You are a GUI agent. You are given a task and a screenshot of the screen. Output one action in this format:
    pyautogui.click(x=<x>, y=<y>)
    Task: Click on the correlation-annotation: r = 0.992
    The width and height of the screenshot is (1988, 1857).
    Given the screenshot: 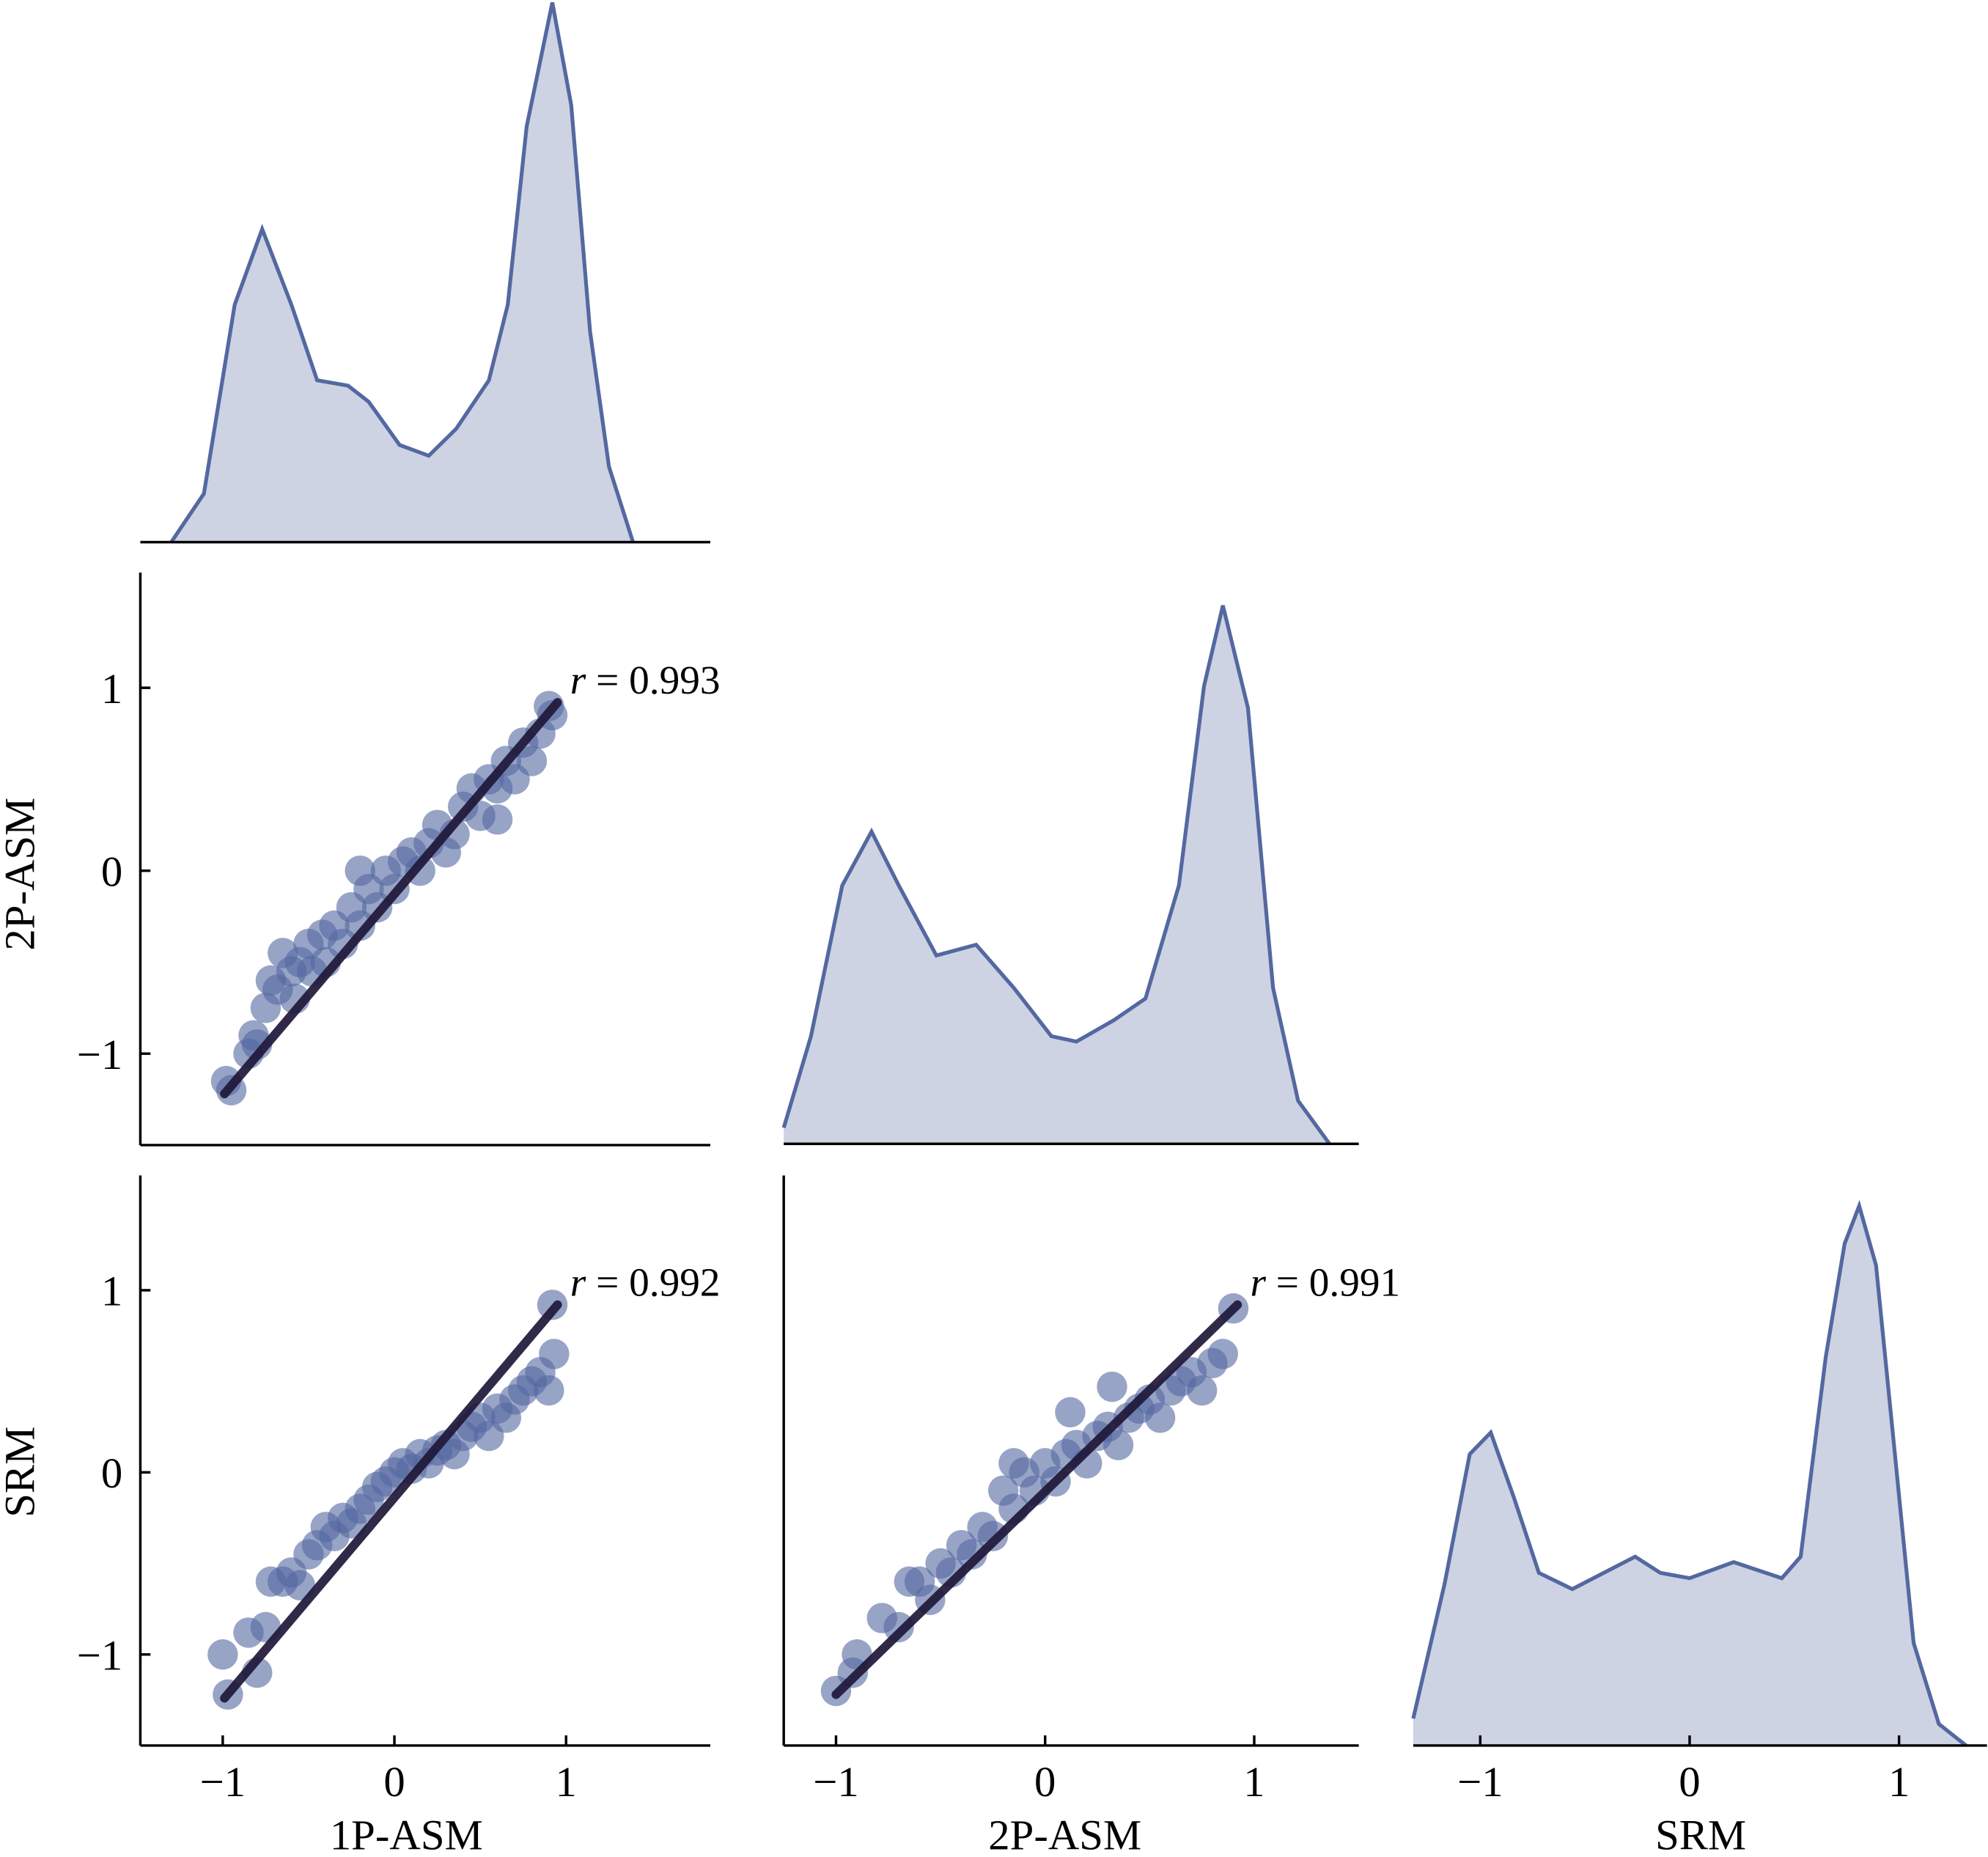 What is the action you would take?
    pyautogui.click(x=645, y=1282)
    